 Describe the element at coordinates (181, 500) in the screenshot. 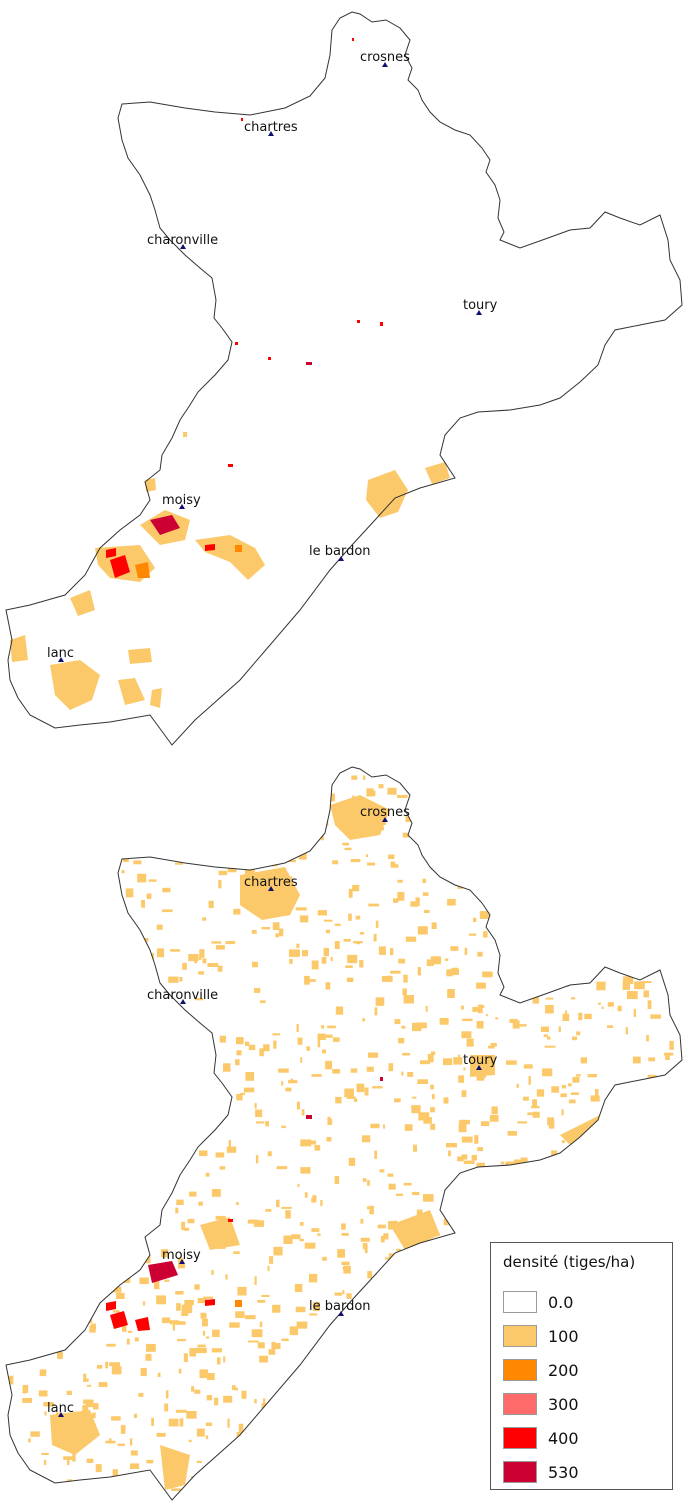

I see `town-label-moisy: moisy` at that location.